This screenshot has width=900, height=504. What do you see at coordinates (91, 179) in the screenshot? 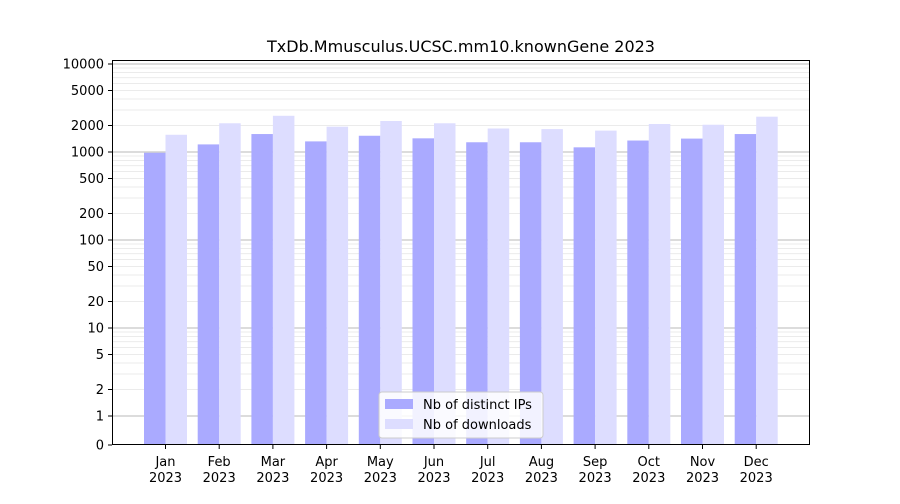
I see `y-tick-label: 500` at bounding box center [91, 179].